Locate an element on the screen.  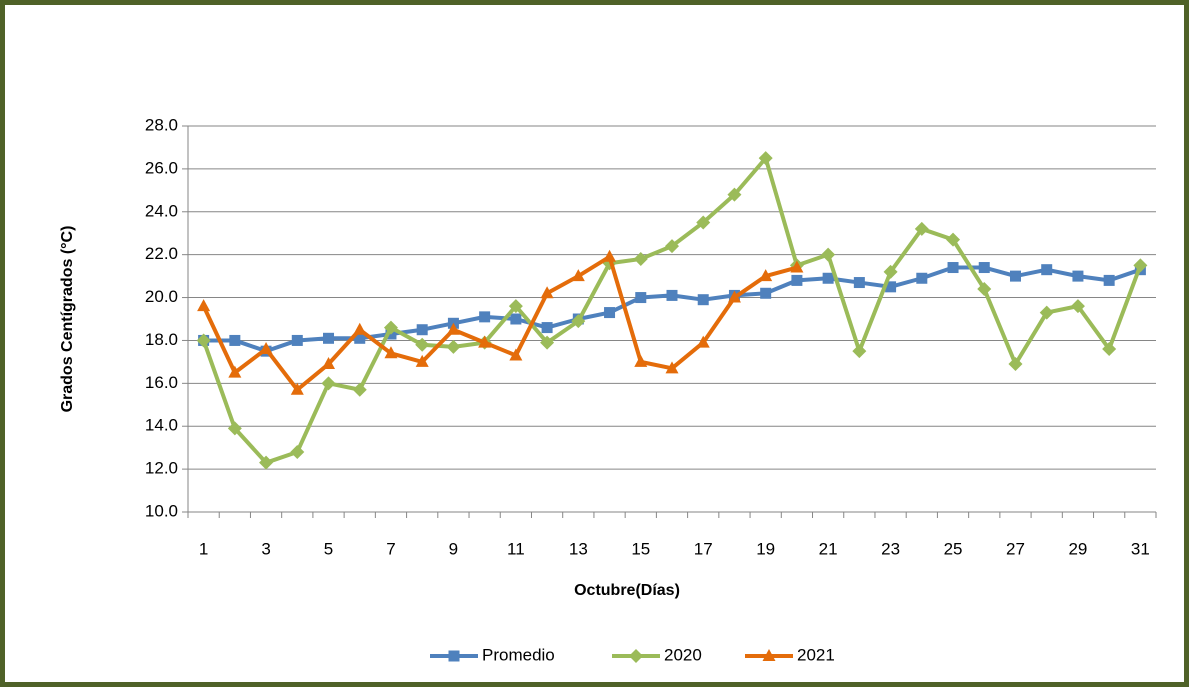
y-tick-label: 12.0 is located at coordinates (161, 468).